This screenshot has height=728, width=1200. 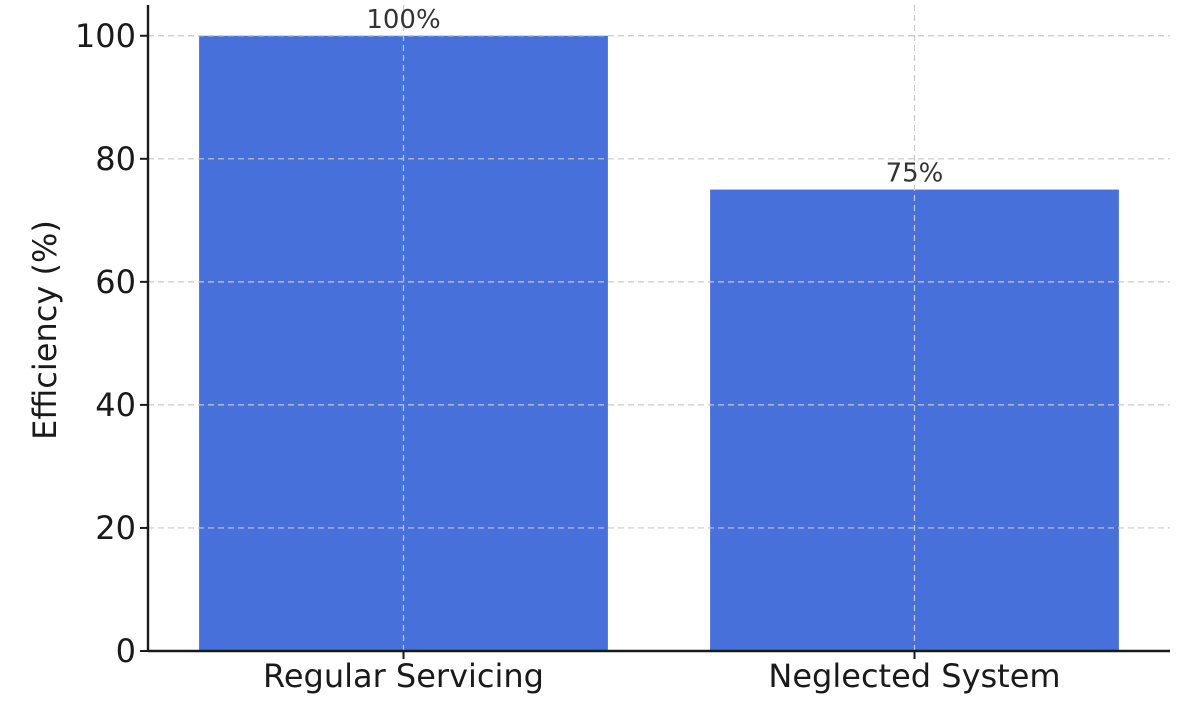 What do you see at coordinates (403, 20) in the screenshot?
I see `bar-value-label: 100%` at bounding box center [403, 20].